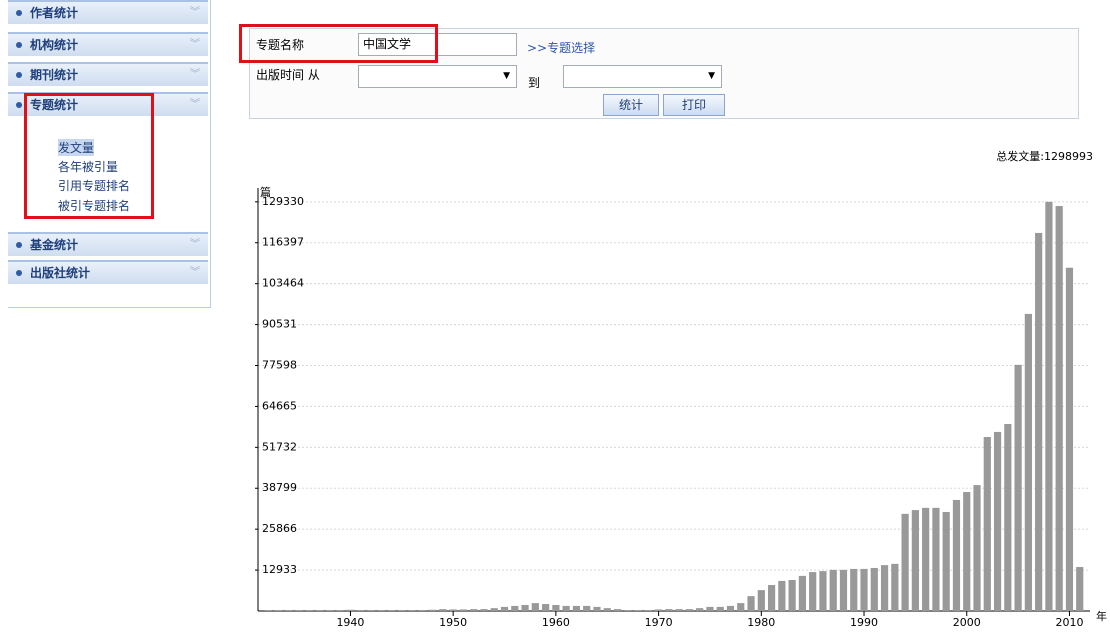 The width and height of the screenshot is (1110, 637). What do you see at coordinates (283, 201) in the screenshot?
I see `y-tick-label: 129330` at bounding box center [283, 201].